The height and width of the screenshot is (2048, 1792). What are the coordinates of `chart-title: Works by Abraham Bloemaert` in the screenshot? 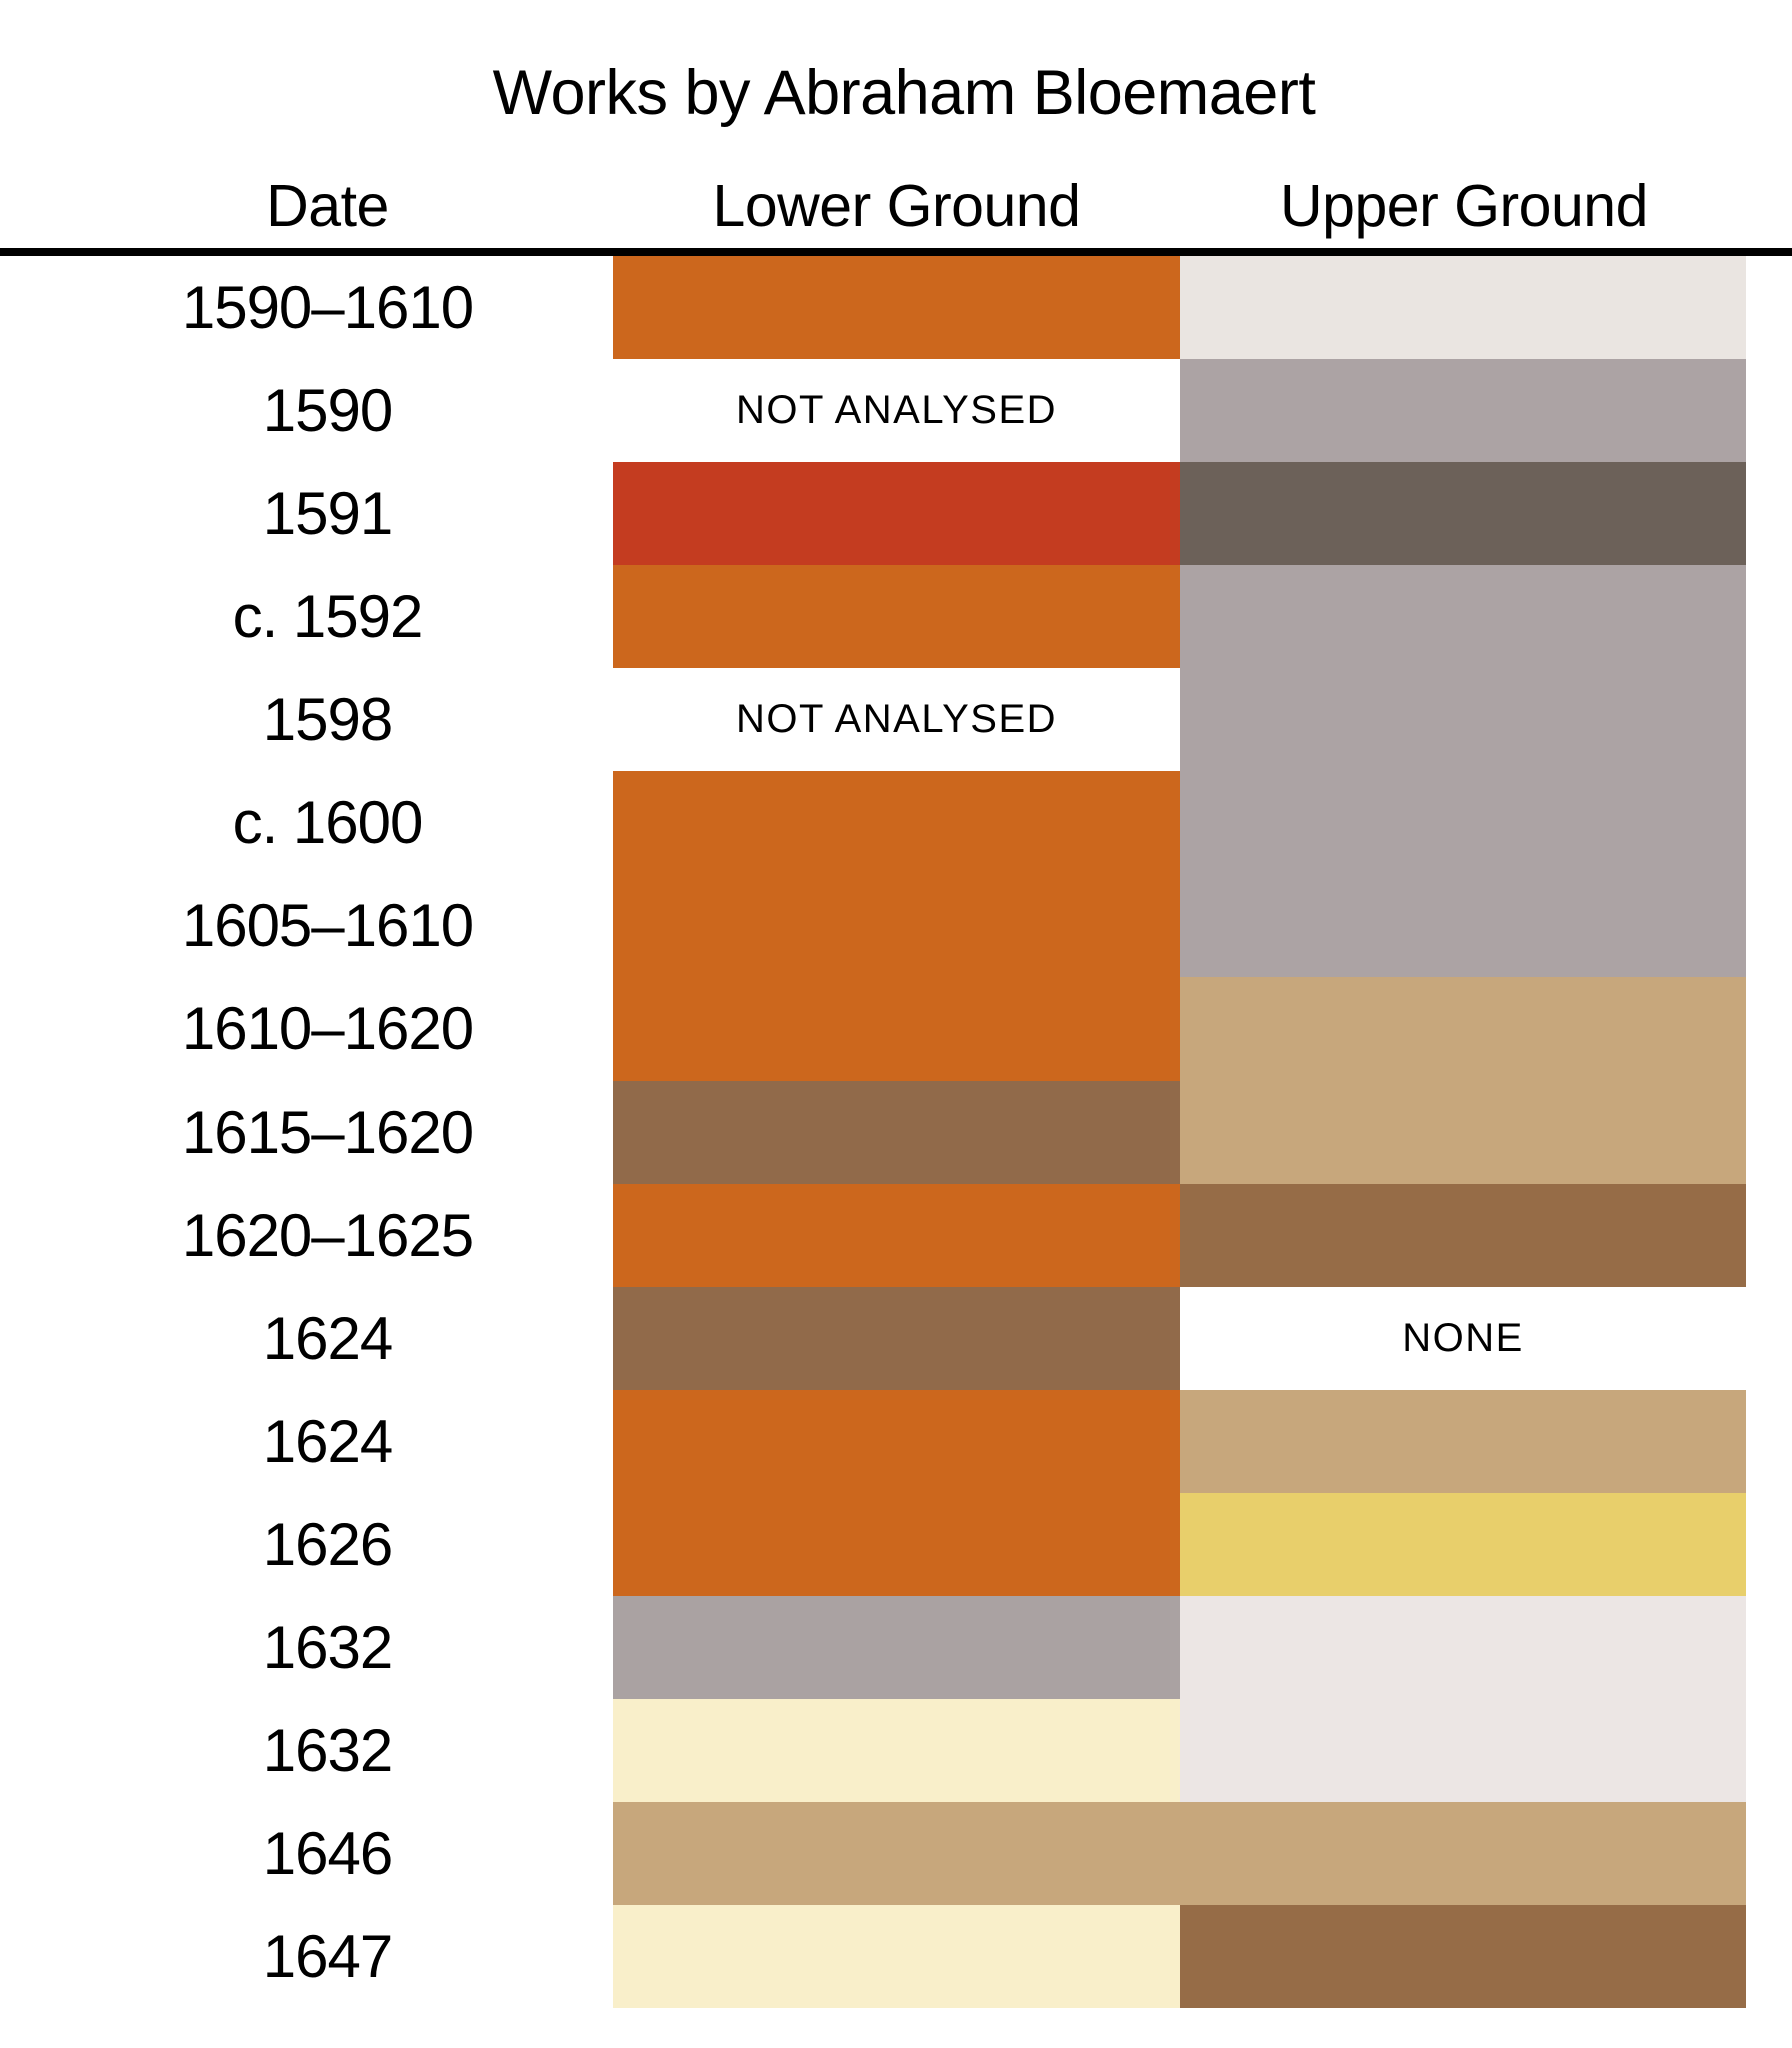 It's located at (904, 93).